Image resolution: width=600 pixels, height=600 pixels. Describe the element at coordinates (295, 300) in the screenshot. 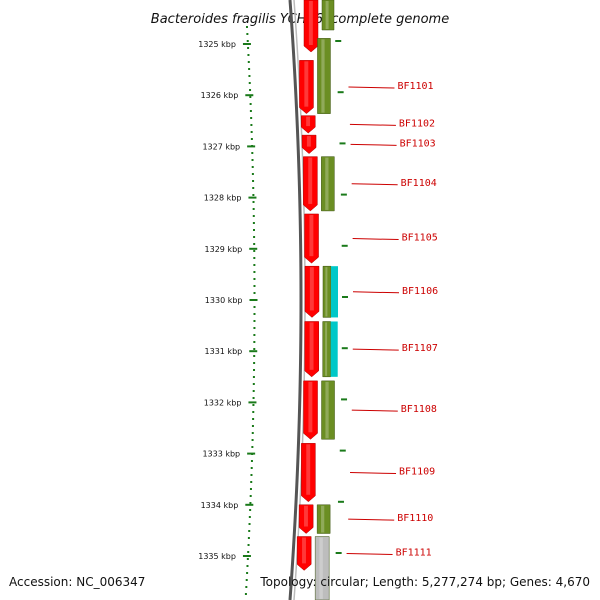

I see `backbone-line` at that location.